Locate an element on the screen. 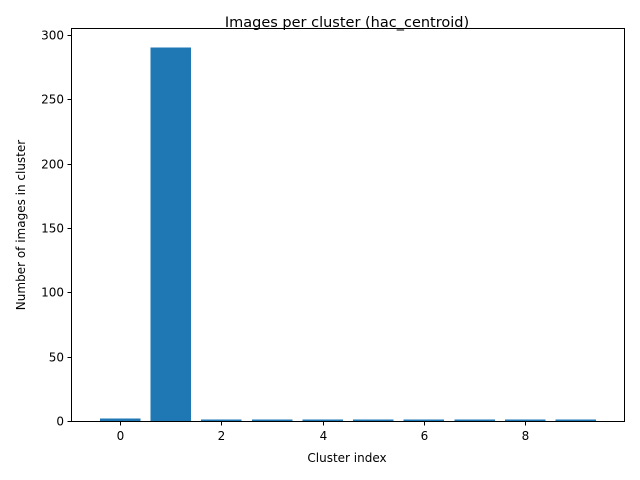 This screenshot has width=640, height=480. x-tick-label: 8 is located at coordinates (526, 436).